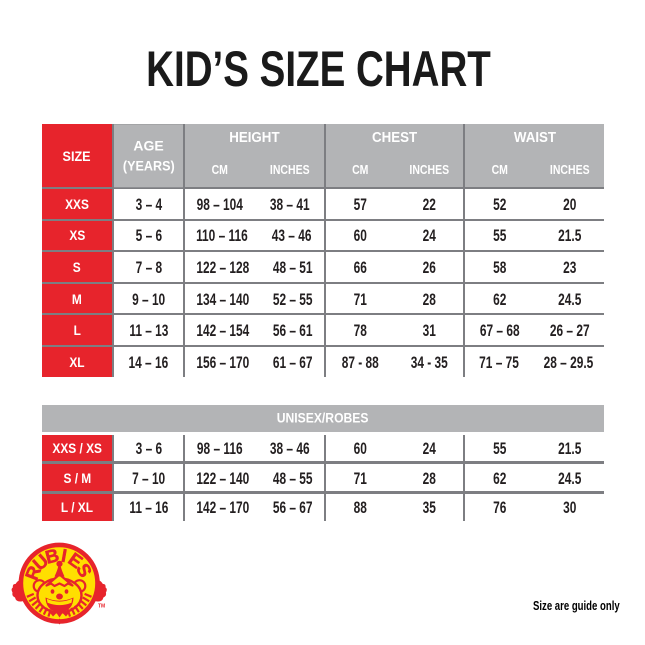 The image size is (645, 645). Describe the element at coordinates (64, 556) in the screenshot. I see `svg-text: I` at that location.